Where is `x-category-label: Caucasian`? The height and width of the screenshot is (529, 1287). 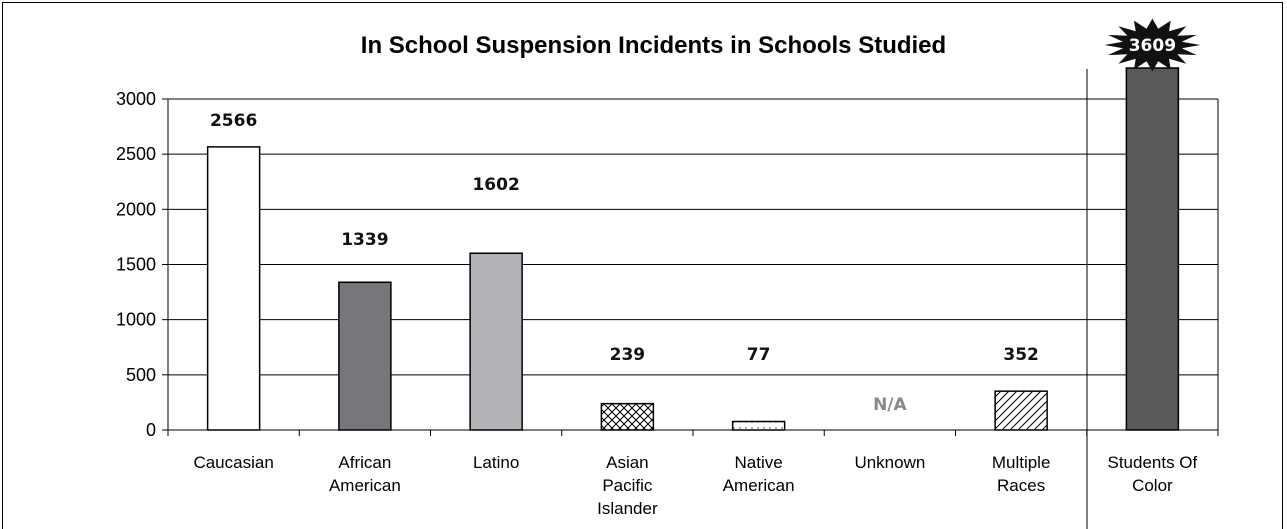 x-category-label: Caucasian is located at coordinates (233, 462).